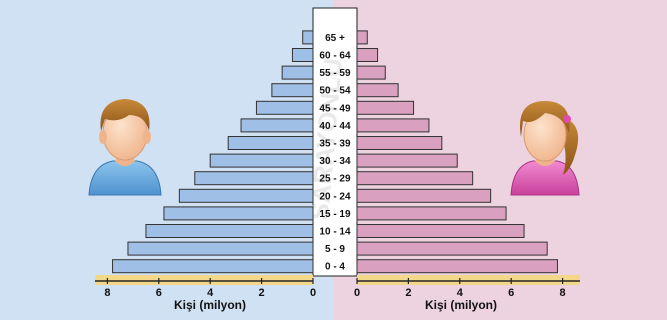 The width and height of the screenshot is (667, 320). What do you see at coordinates (335, 161) in the screenshot?
I see `age-label-6: 30 - 34` at bounding box center [335, 161].